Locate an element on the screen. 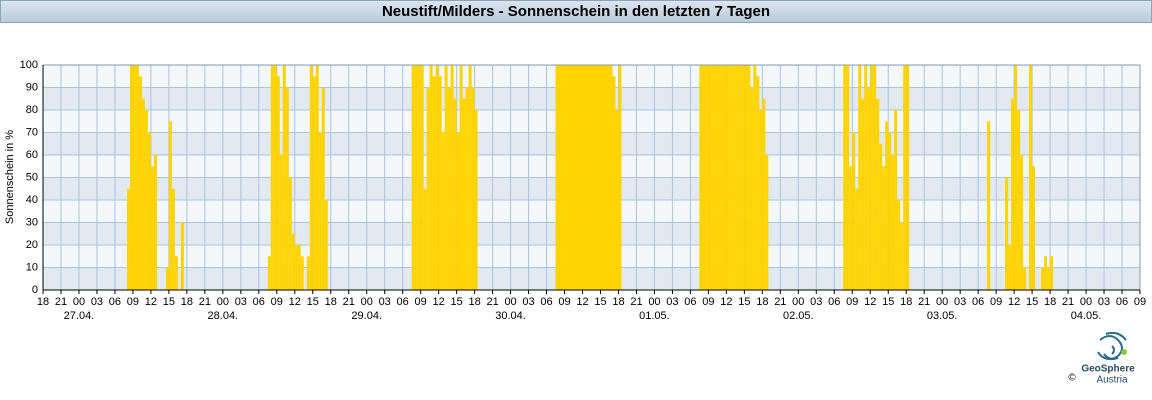  logo-icon is located at coordinates (1112, 346).